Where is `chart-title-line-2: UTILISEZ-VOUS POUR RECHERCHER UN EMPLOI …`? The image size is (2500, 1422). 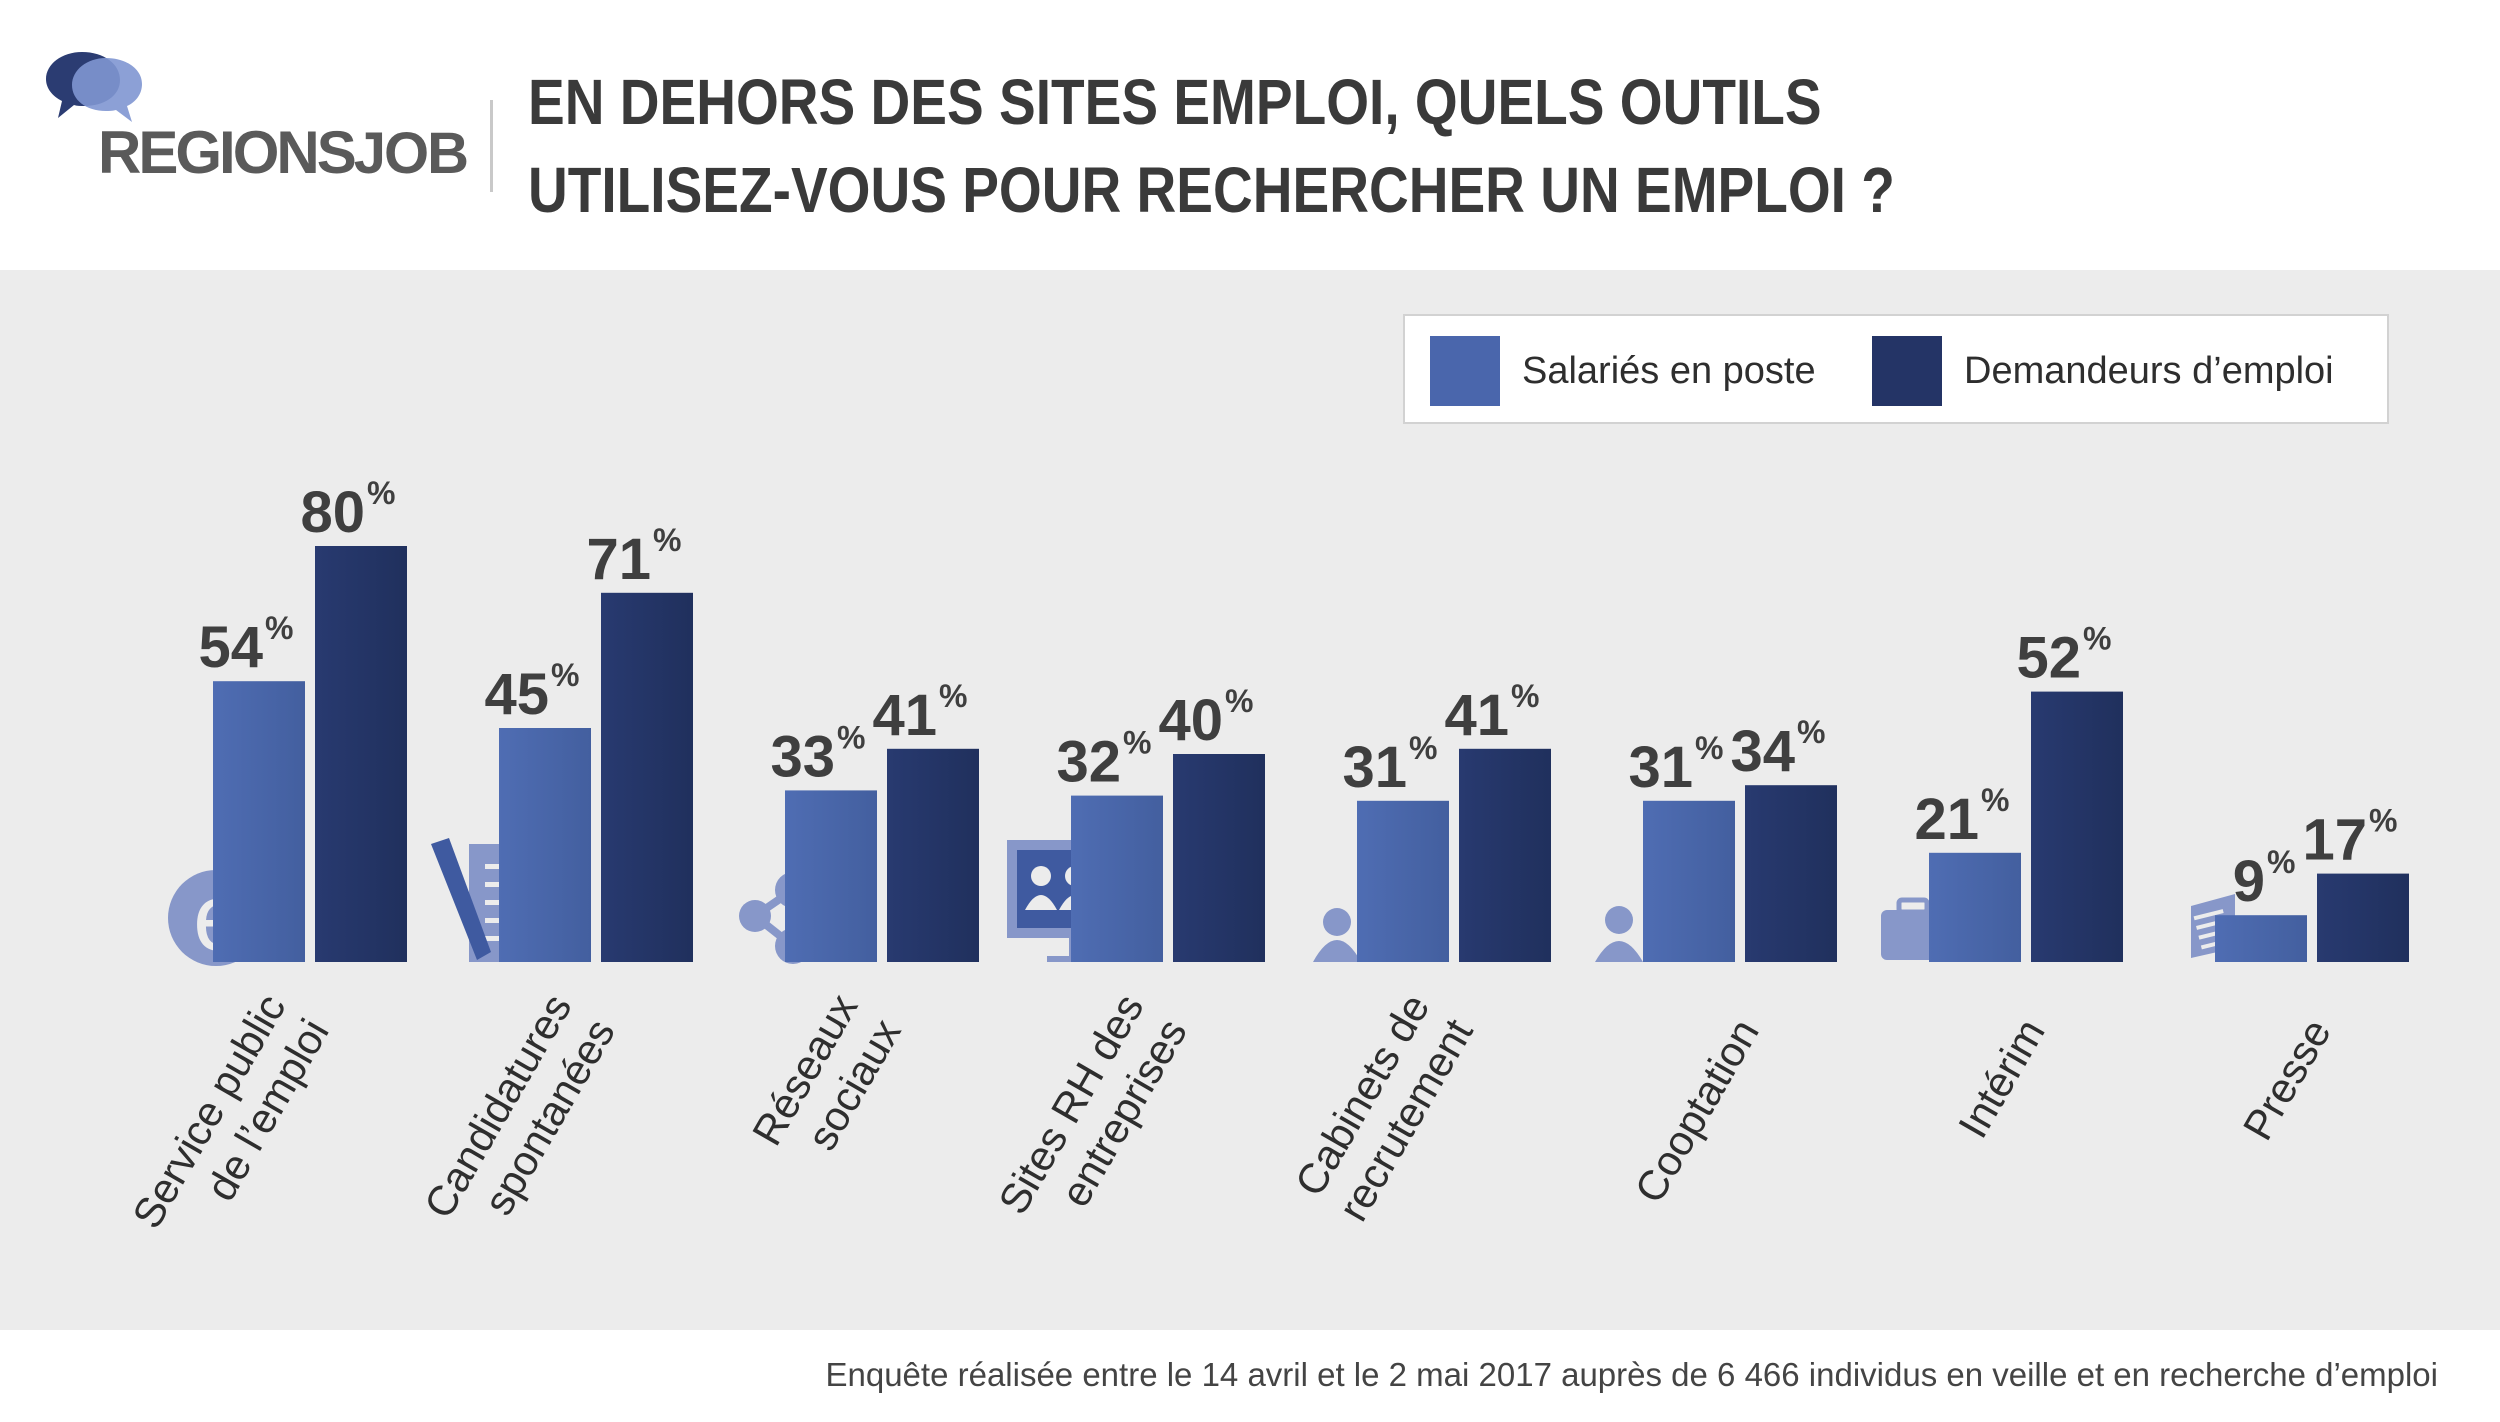 chart-title-line-2: UTILISEZ-VOUS POUR RECHERCHER UN EMPLOI … is located at coordinates (1211, 190).